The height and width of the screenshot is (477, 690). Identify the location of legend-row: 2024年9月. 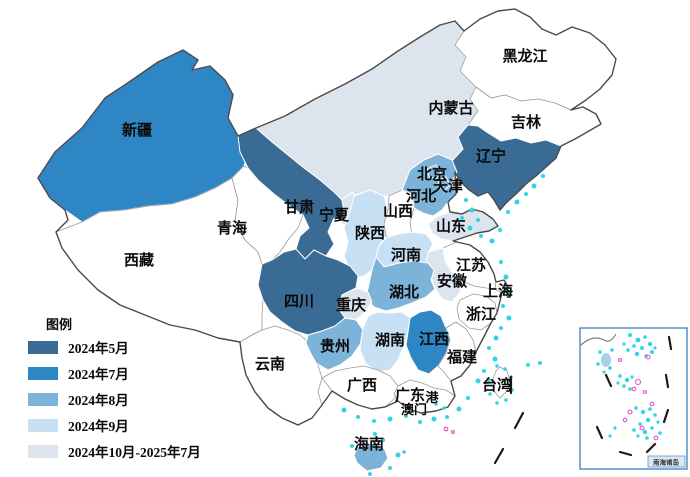
(114, 426).